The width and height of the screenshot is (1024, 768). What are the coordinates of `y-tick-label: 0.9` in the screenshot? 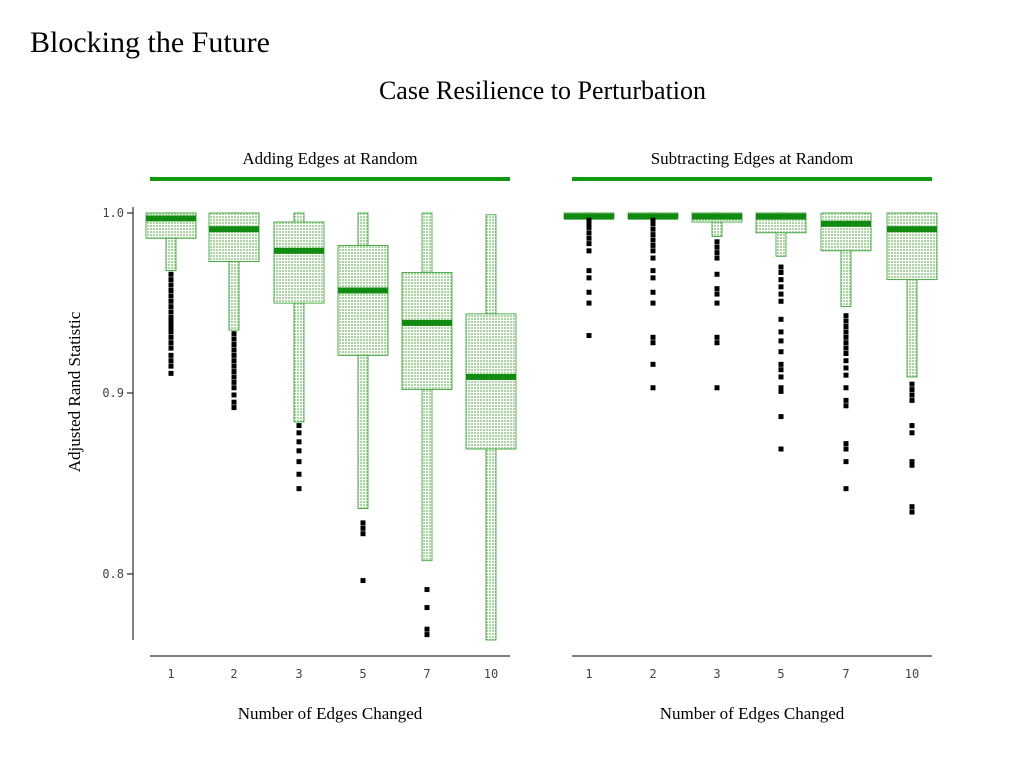 It's located at (113, 393).